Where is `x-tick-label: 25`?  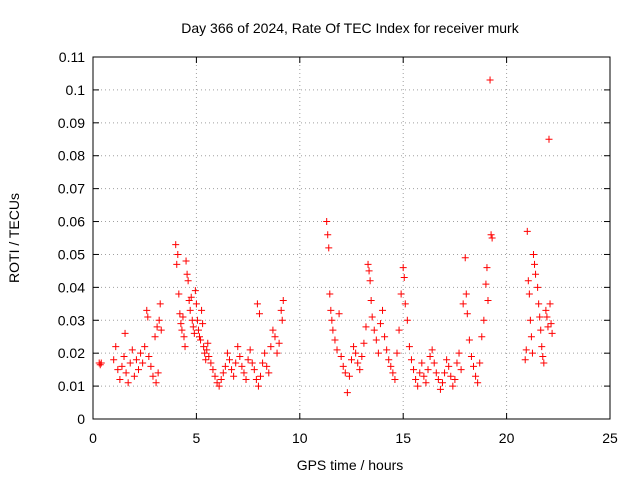
x-tick-label: 25 is located at coordinates (610, 438).